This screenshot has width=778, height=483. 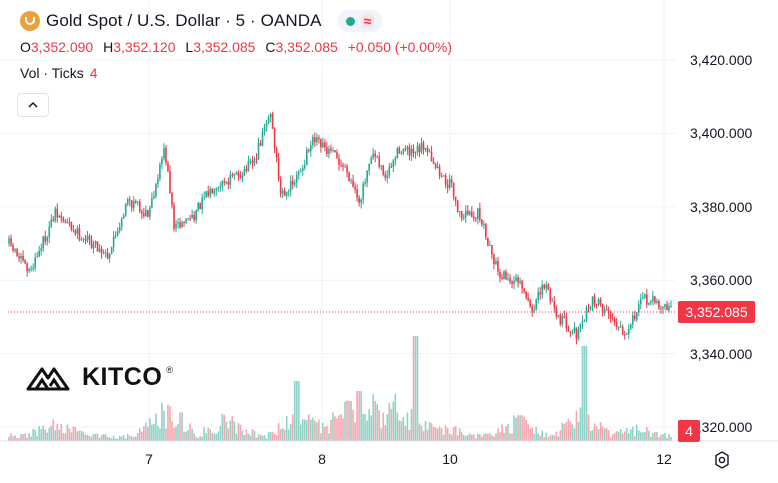 I want to click on symbol-title-row: Gold Spot / U.S. Dollar · 5 · OANDA ≈, so click(x=201, y=21).